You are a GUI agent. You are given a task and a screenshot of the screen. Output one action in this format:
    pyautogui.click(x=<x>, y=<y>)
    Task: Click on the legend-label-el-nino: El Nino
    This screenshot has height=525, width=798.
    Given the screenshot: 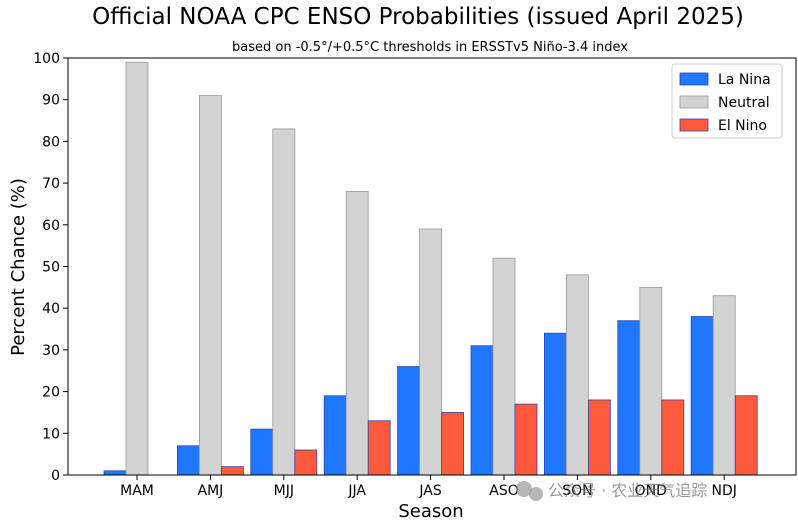 What is the action you would take?
    pyautogui.click(x=742, y=126)
    